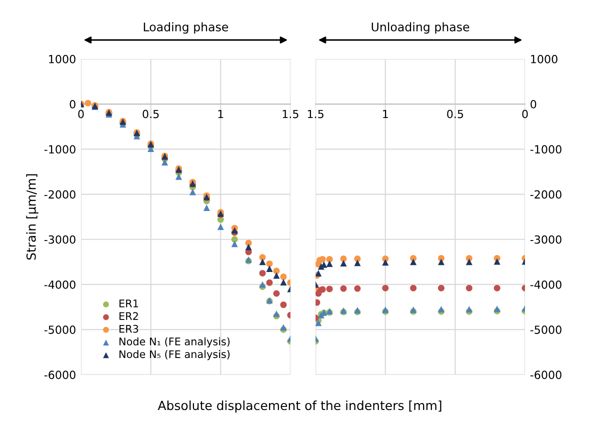  I want to click on y2-tick-label: 0, so click(533, 104).